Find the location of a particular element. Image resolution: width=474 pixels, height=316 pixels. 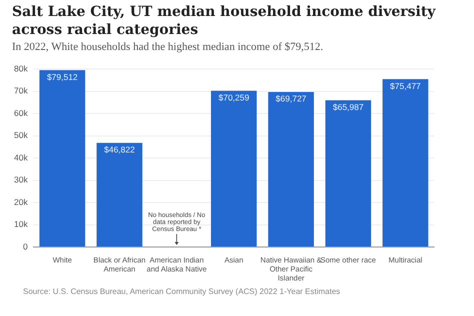

y-tick-label: 40k is located at coordinates (21, 157).